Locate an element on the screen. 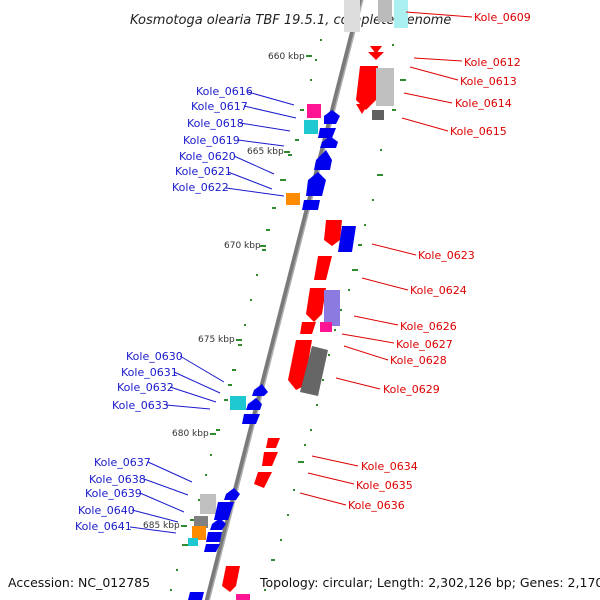 This screenshot has width=600, height=600. gene-label: Kole_0621 is located at coordinates (203, 171).